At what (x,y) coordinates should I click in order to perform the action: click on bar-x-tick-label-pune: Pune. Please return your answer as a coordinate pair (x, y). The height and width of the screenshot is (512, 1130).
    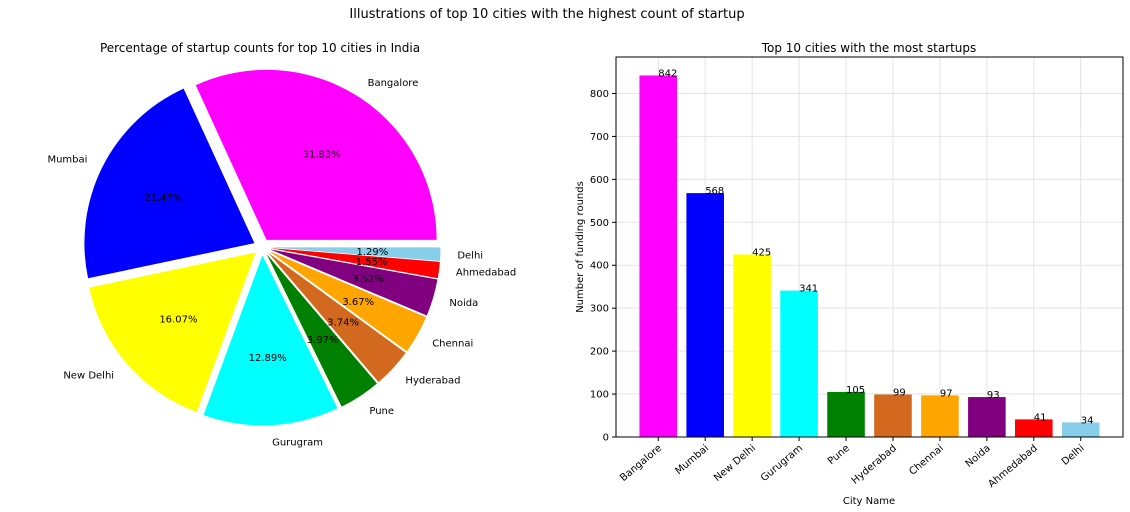
    Looking at the image, I should click on (839, 455).